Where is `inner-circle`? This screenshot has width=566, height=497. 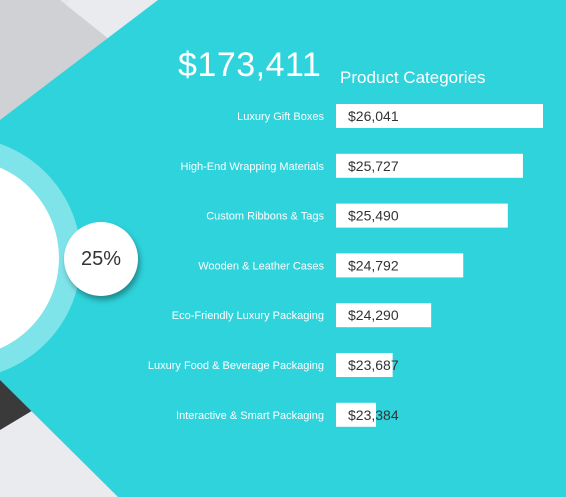 inner-circle is located at coordinates (29, 258).